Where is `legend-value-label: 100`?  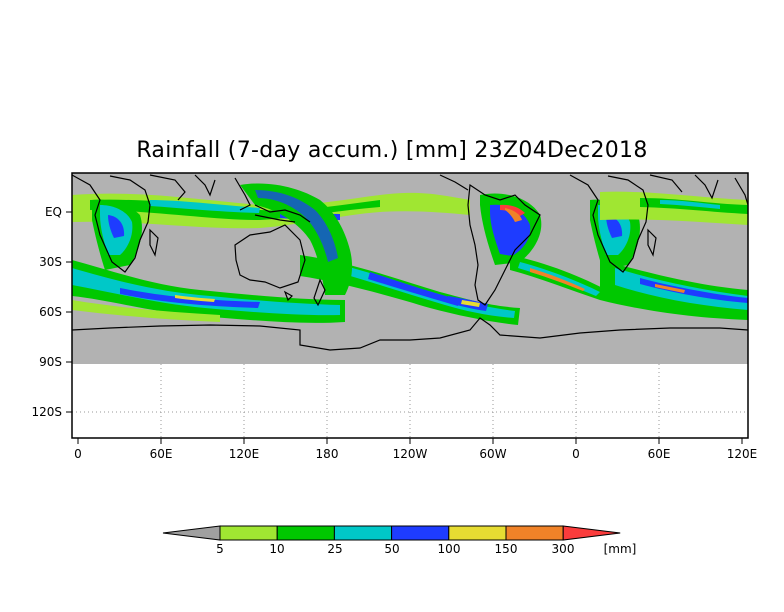
legend-value-label: 100 is located at coordinates (449, 549).